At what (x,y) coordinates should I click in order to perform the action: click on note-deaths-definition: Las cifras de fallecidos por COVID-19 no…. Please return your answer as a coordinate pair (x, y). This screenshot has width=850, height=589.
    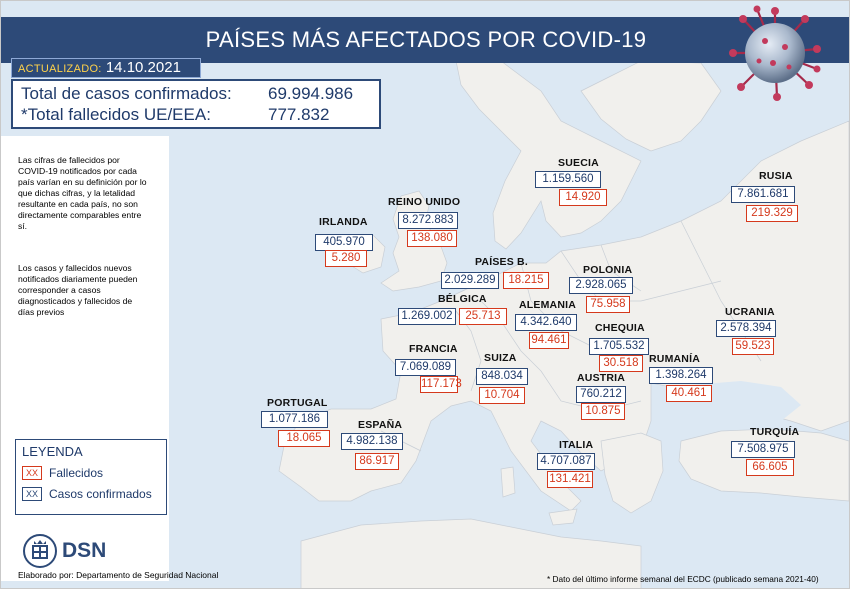
    Looking at the image, I should click on (82, 193).